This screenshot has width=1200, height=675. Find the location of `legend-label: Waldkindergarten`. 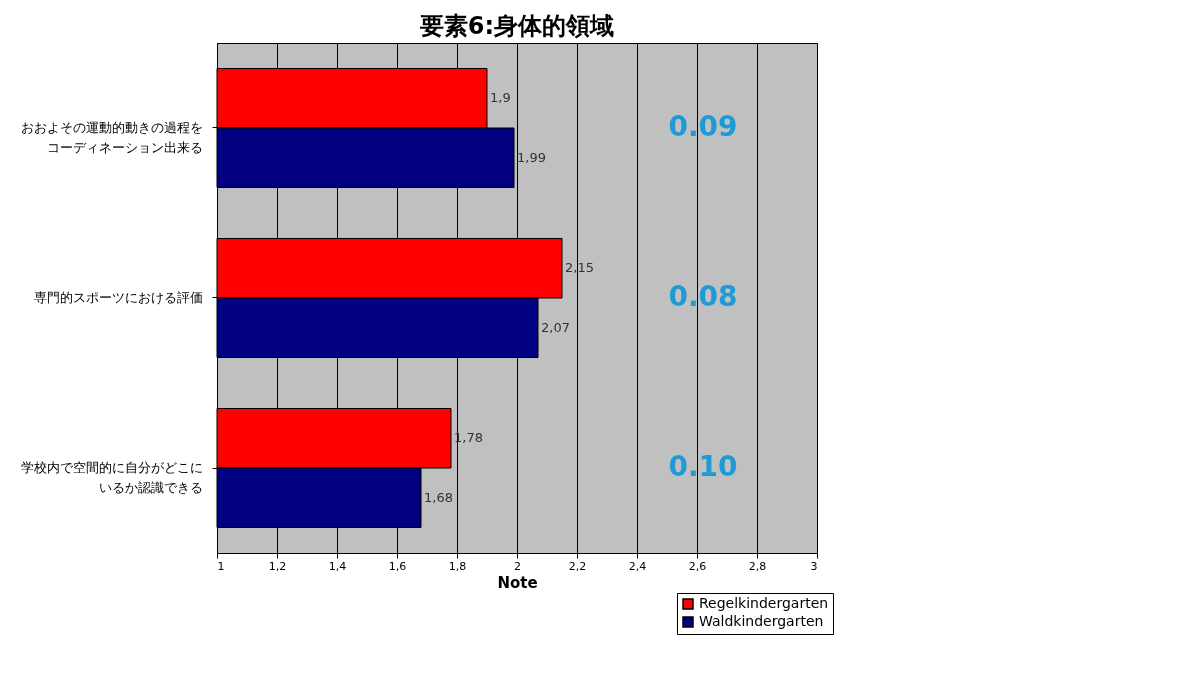

legend-label: Waldkindergarten is located at coordinates (761, 621).